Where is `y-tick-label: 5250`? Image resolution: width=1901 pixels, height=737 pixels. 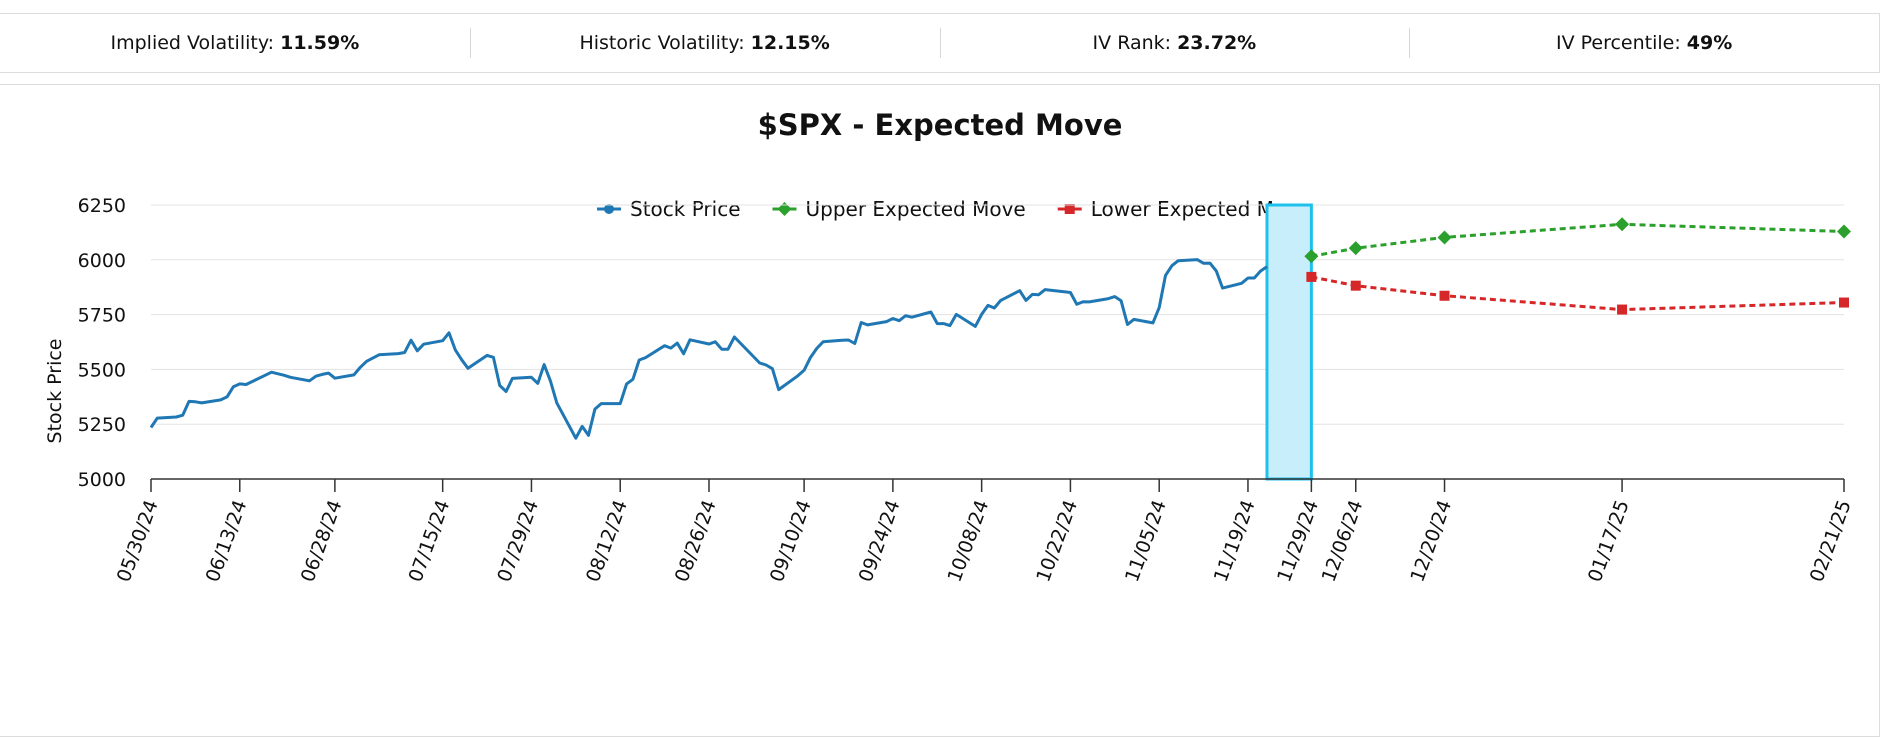
y-tick-label: 5250 is located at coordinates (102, 425).